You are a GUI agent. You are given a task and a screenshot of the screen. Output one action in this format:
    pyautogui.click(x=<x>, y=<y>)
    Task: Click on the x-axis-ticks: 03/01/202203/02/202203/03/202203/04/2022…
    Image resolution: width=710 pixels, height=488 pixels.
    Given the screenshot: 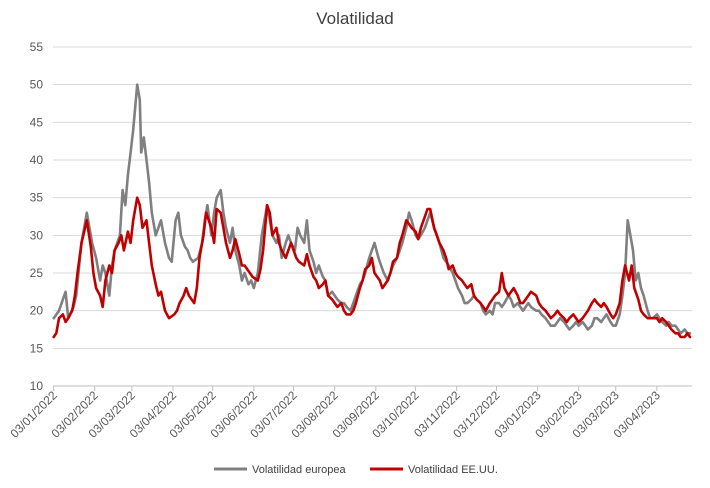 What is the action you would take?
    pyautogui.click(x=335, y=413)
    